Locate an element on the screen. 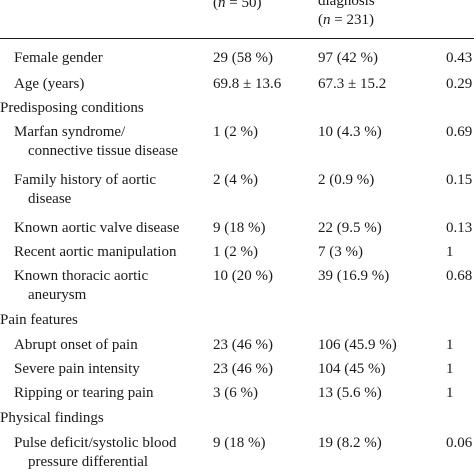  row-c3-ripping-pain: 1 is located at coordinates (450, 393).